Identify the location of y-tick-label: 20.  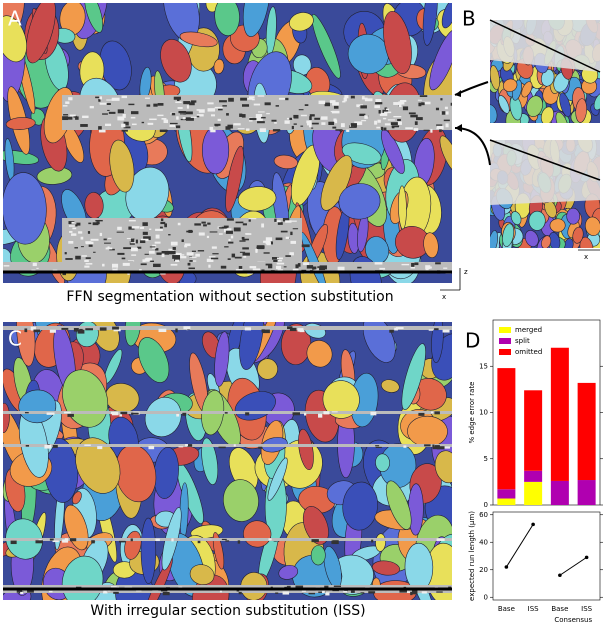
(483, 570).